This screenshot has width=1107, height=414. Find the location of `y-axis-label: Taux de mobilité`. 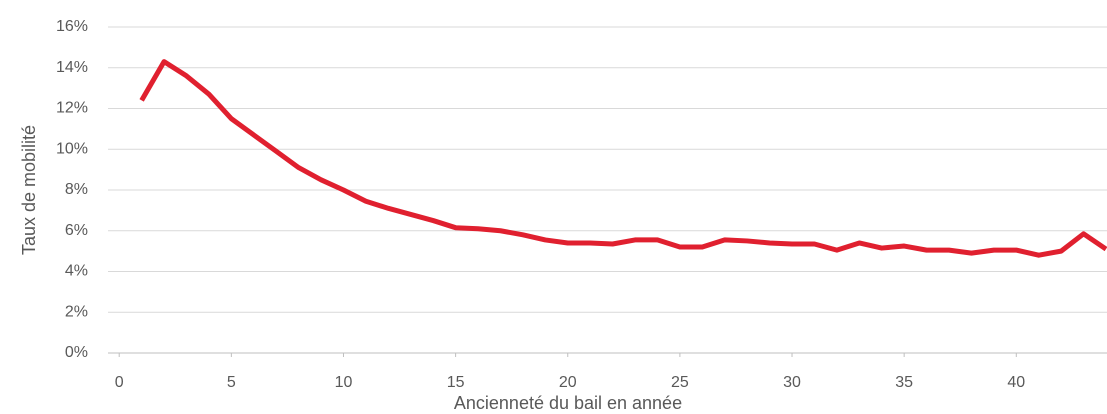

y-axis-label: Taux de mobilité is located at coordinates (29, 190).